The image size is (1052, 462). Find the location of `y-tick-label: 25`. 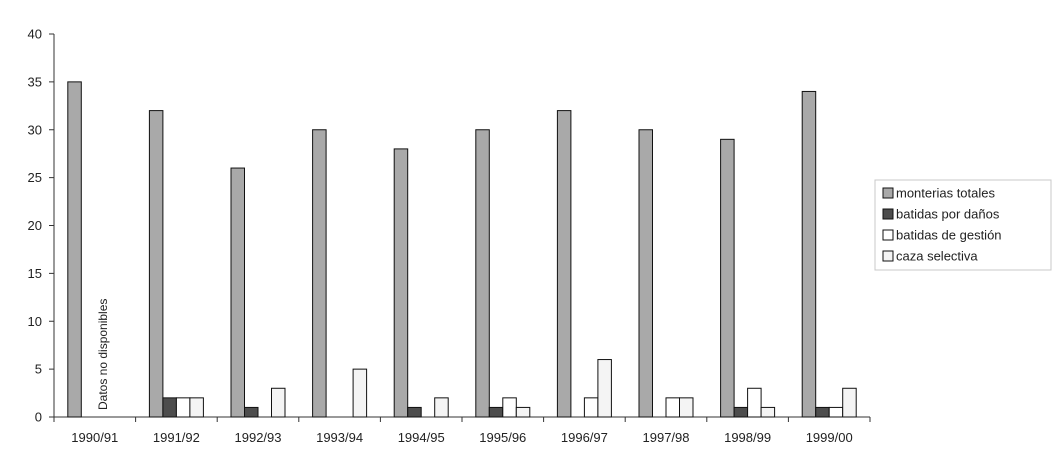

y-tick-label: 25 is located at coordinates (35, 177).